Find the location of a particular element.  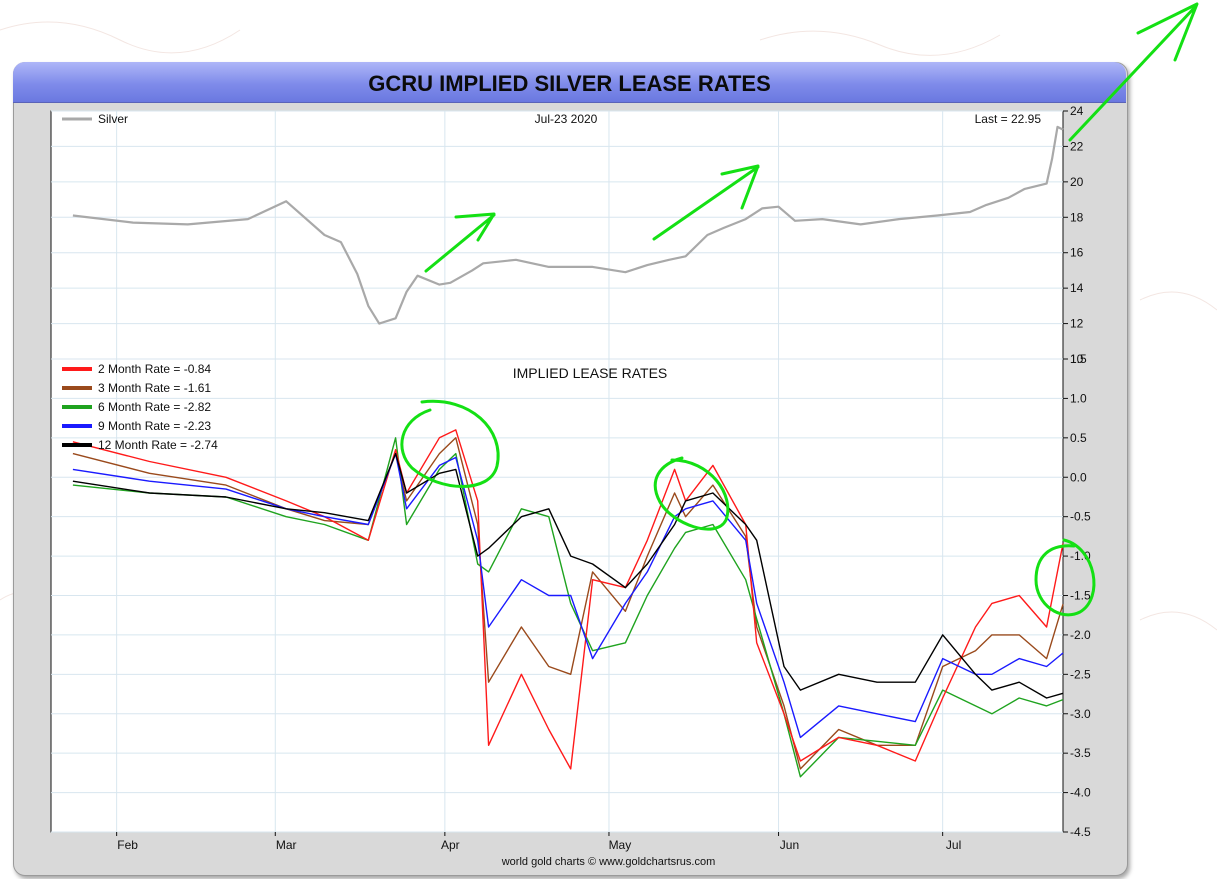

legend-label: 2 Month Rate = -0.84 is located at coordinates (154, 369).